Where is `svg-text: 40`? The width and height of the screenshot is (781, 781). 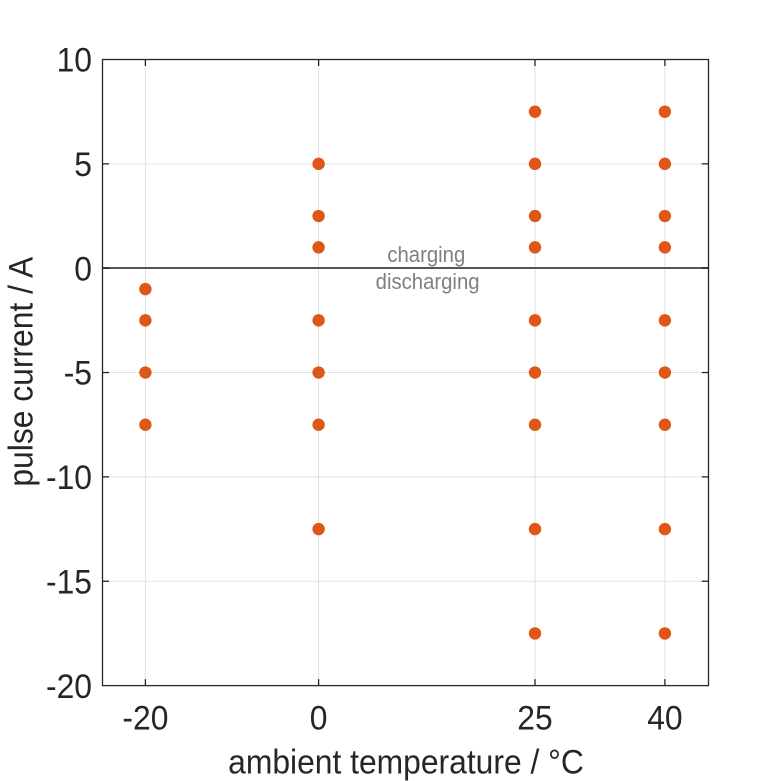 svg-text: 40 is located at coordinates (664, 719).